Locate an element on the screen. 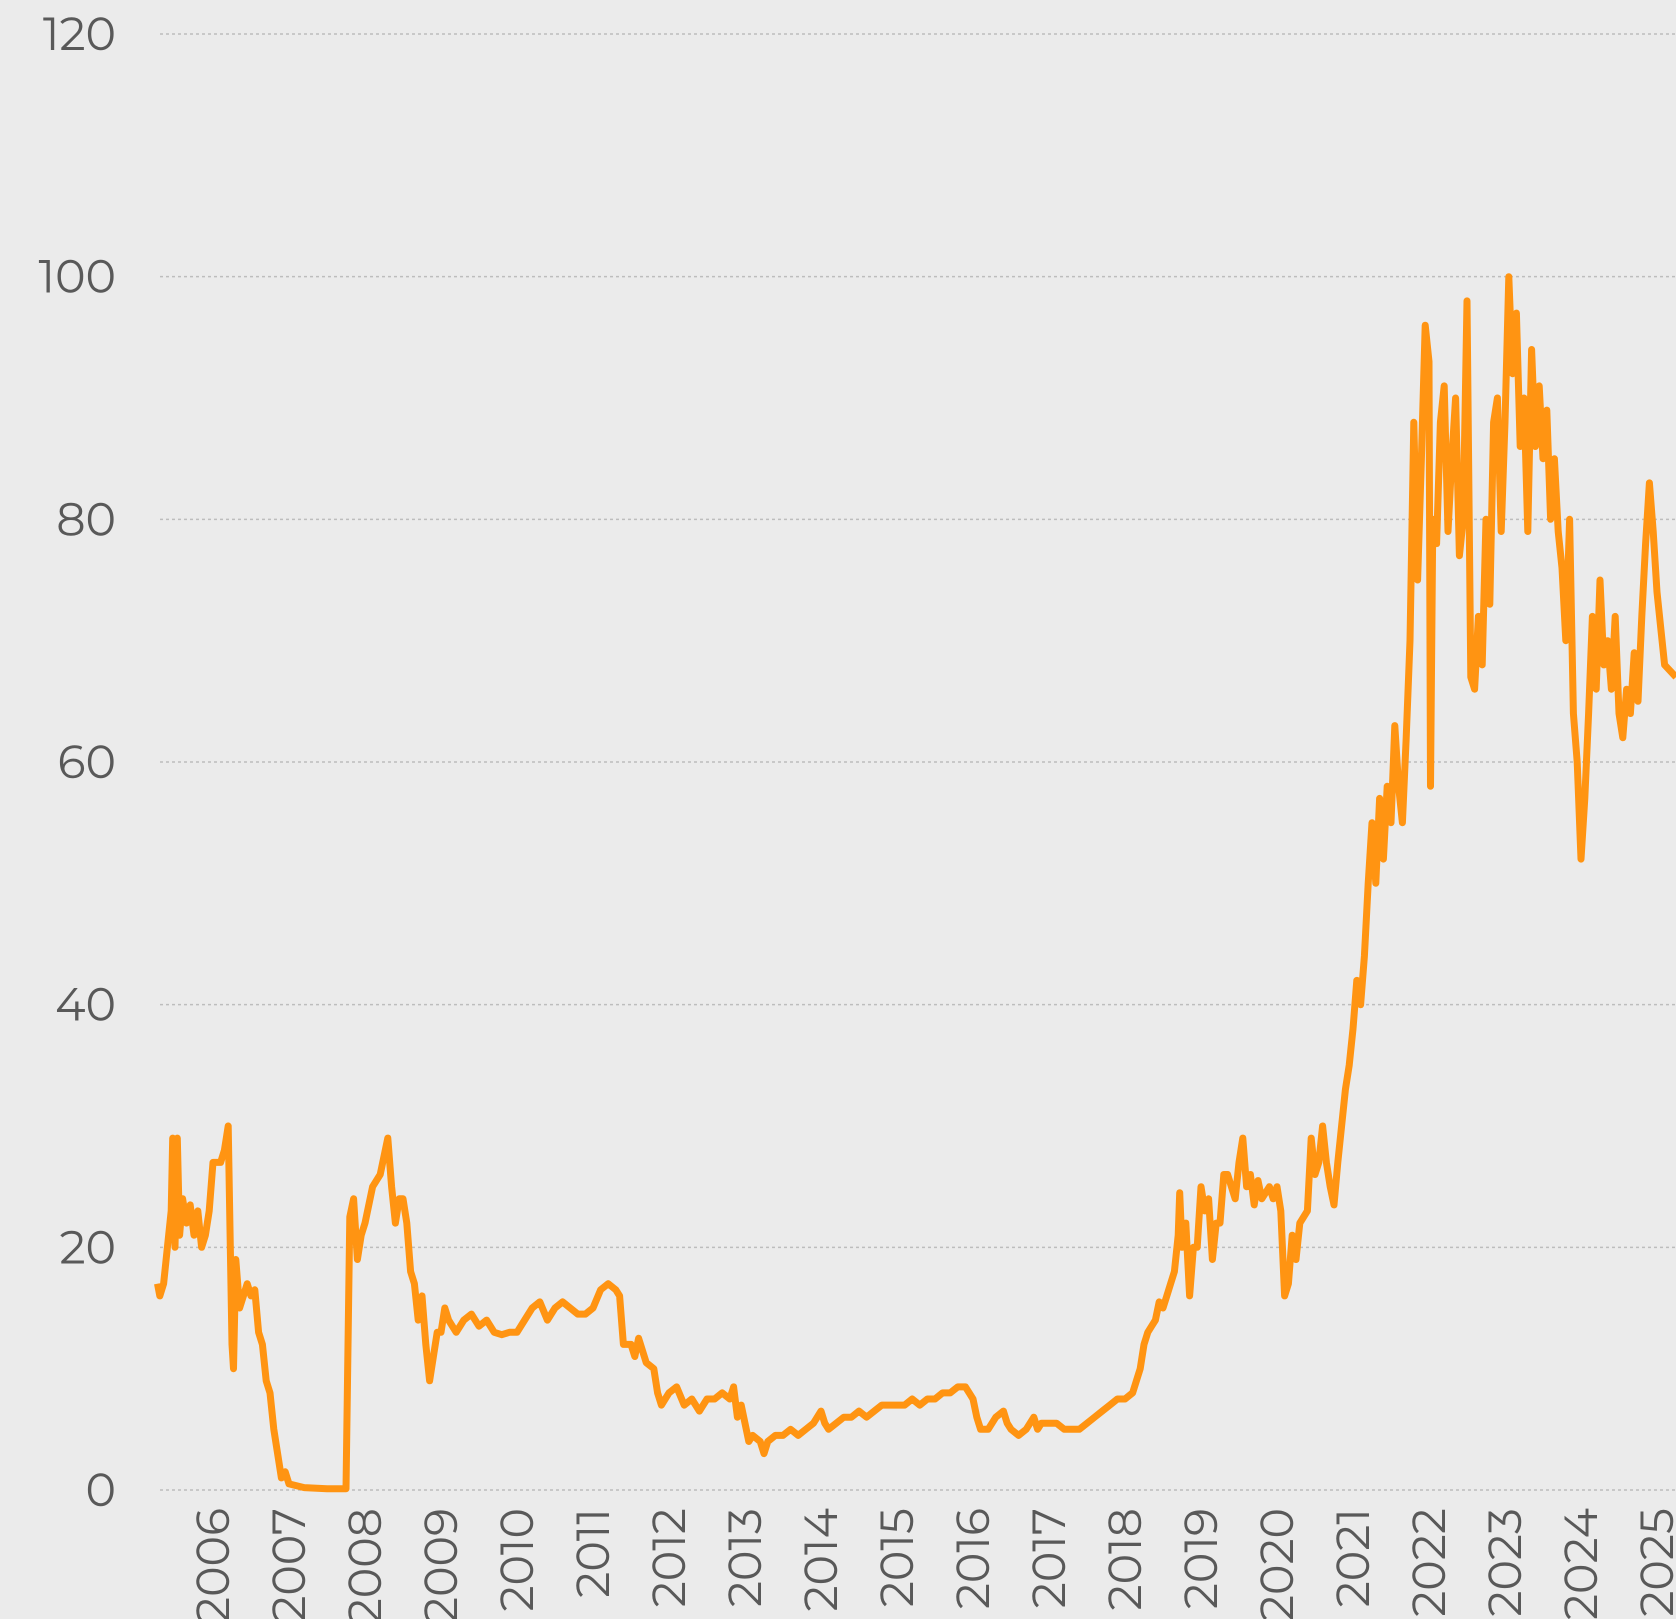 The height and width of the screenshot is (1619, 1676). x-tick-label: 2016 is located at coordinates (972, 1558).